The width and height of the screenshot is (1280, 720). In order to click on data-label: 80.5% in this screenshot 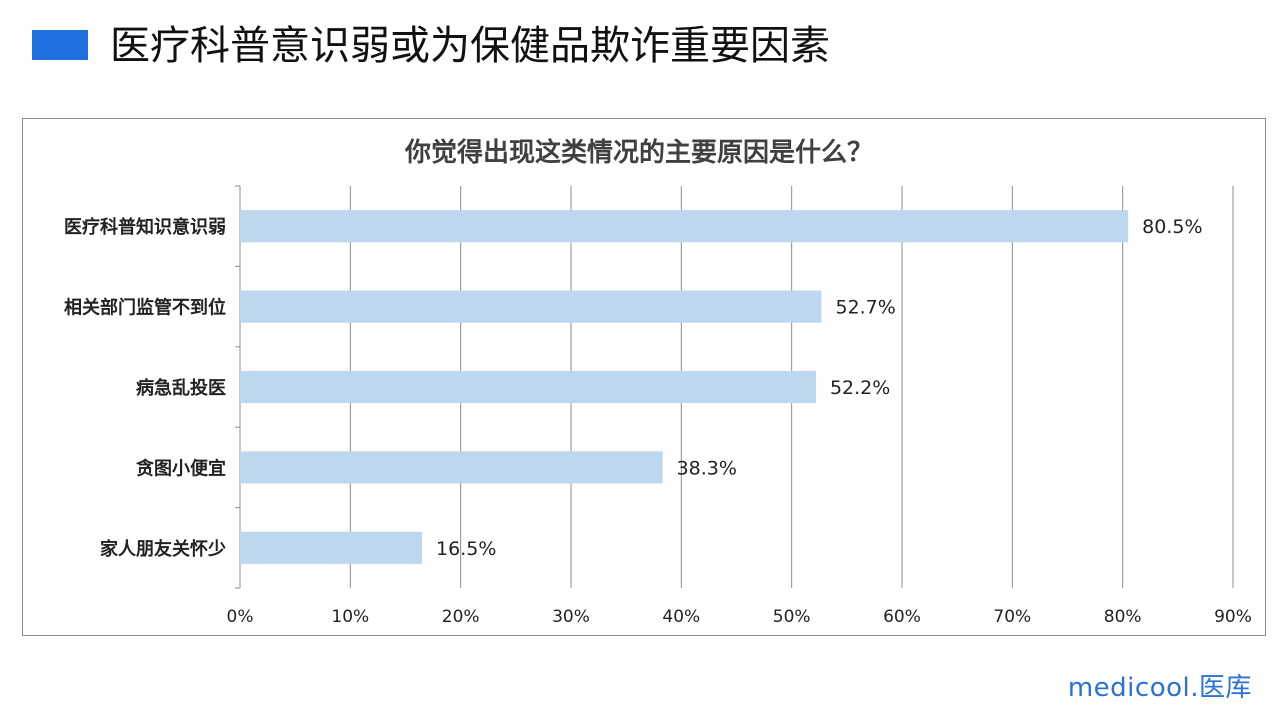, I will do `click(1172, 227)`.